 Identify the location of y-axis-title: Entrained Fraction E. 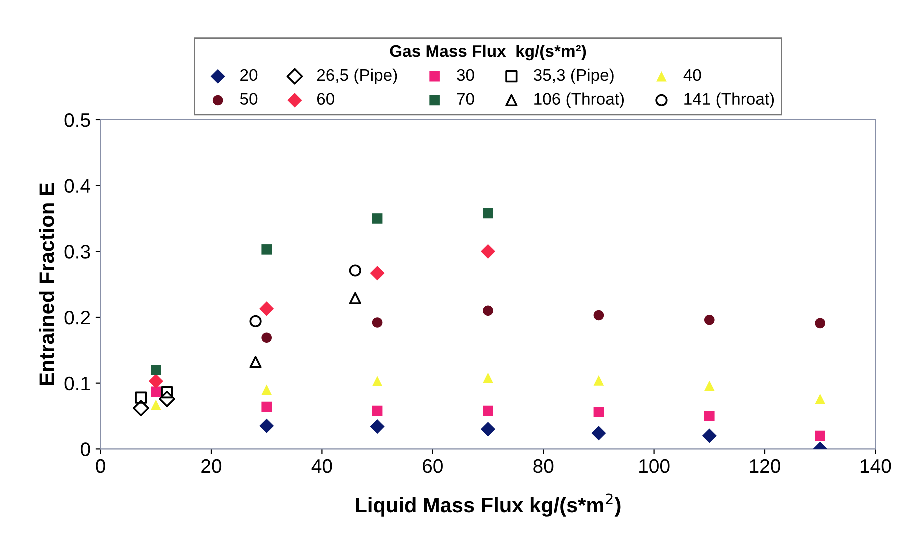
(46, 285).